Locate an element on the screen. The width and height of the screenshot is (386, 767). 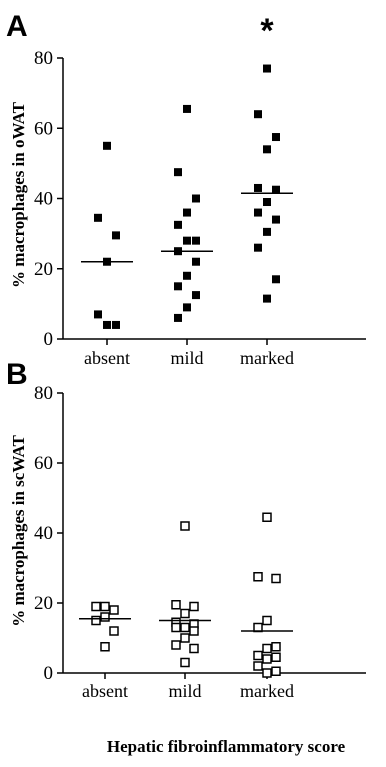
panel-b-y-tick-label: 60 is located at coordinates (43, 463).